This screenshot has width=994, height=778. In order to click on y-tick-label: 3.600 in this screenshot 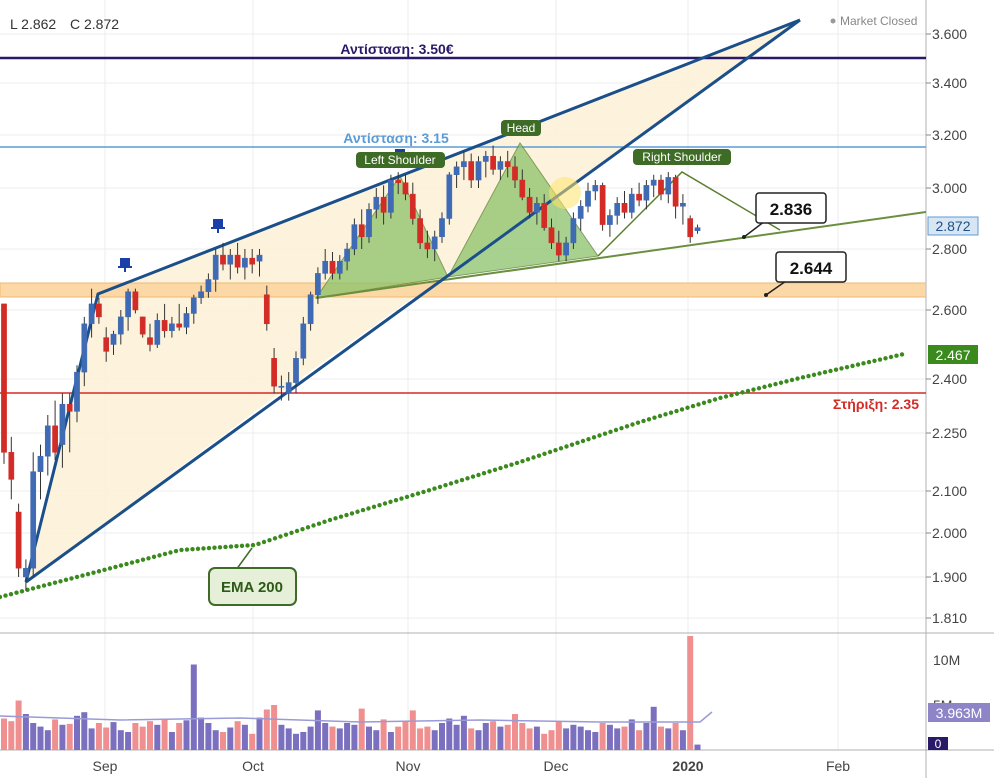, I will do `click(949, 34)`.